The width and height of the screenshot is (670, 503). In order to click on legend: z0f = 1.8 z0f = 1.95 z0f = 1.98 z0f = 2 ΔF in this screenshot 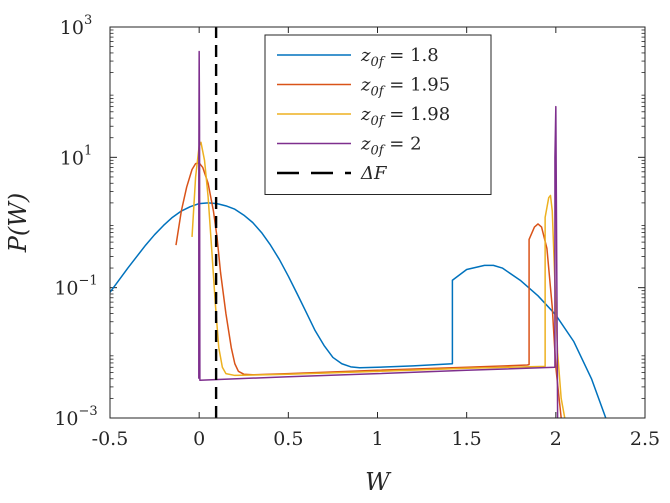, I will do `click(378, 114)`.